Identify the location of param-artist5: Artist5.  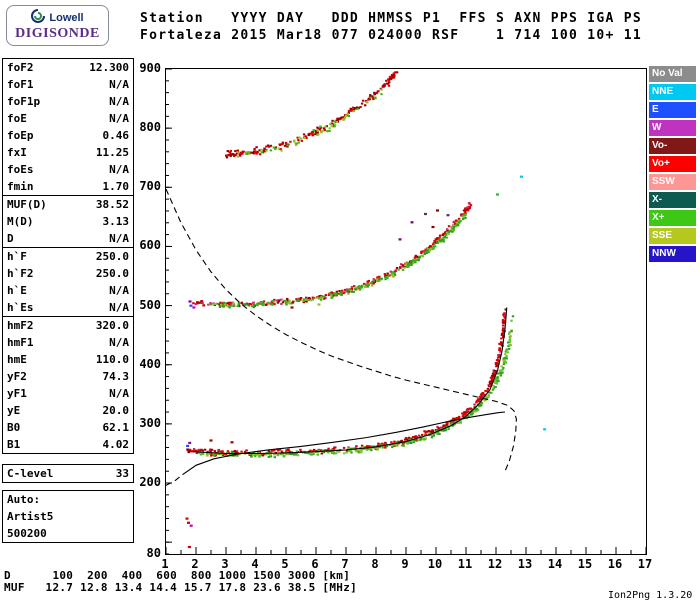
(68, 516).